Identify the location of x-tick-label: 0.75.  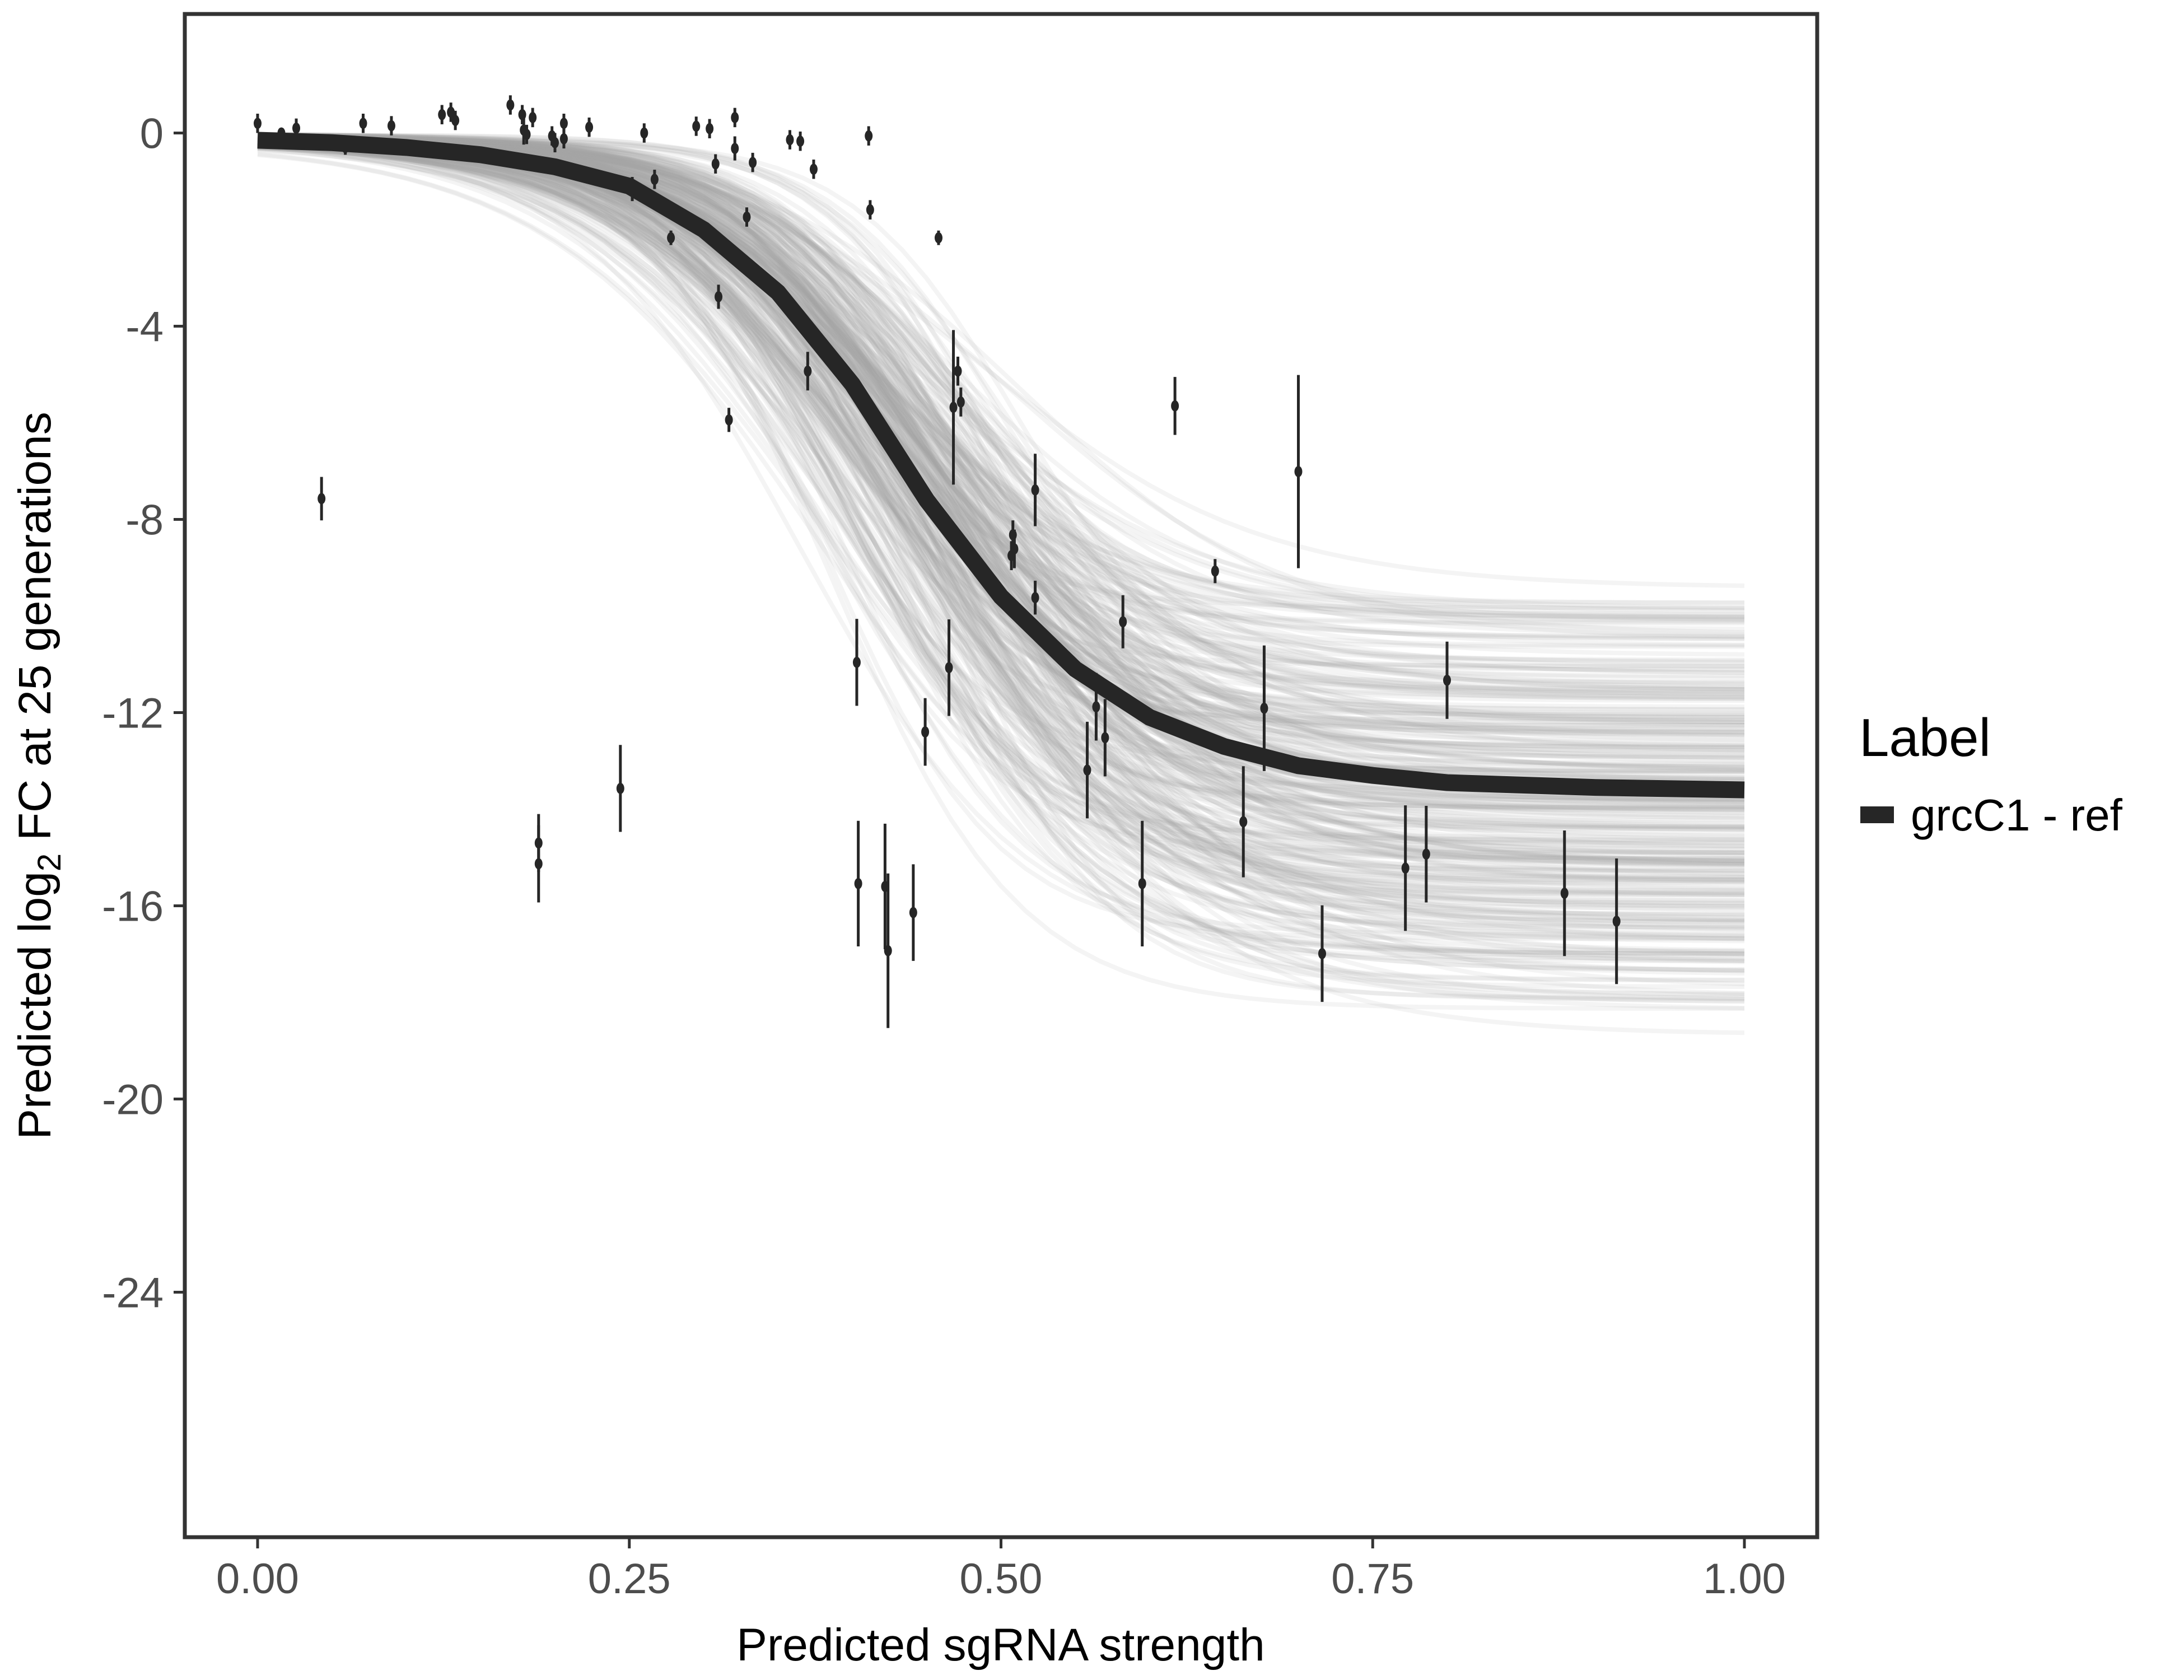
(1373, 1579).